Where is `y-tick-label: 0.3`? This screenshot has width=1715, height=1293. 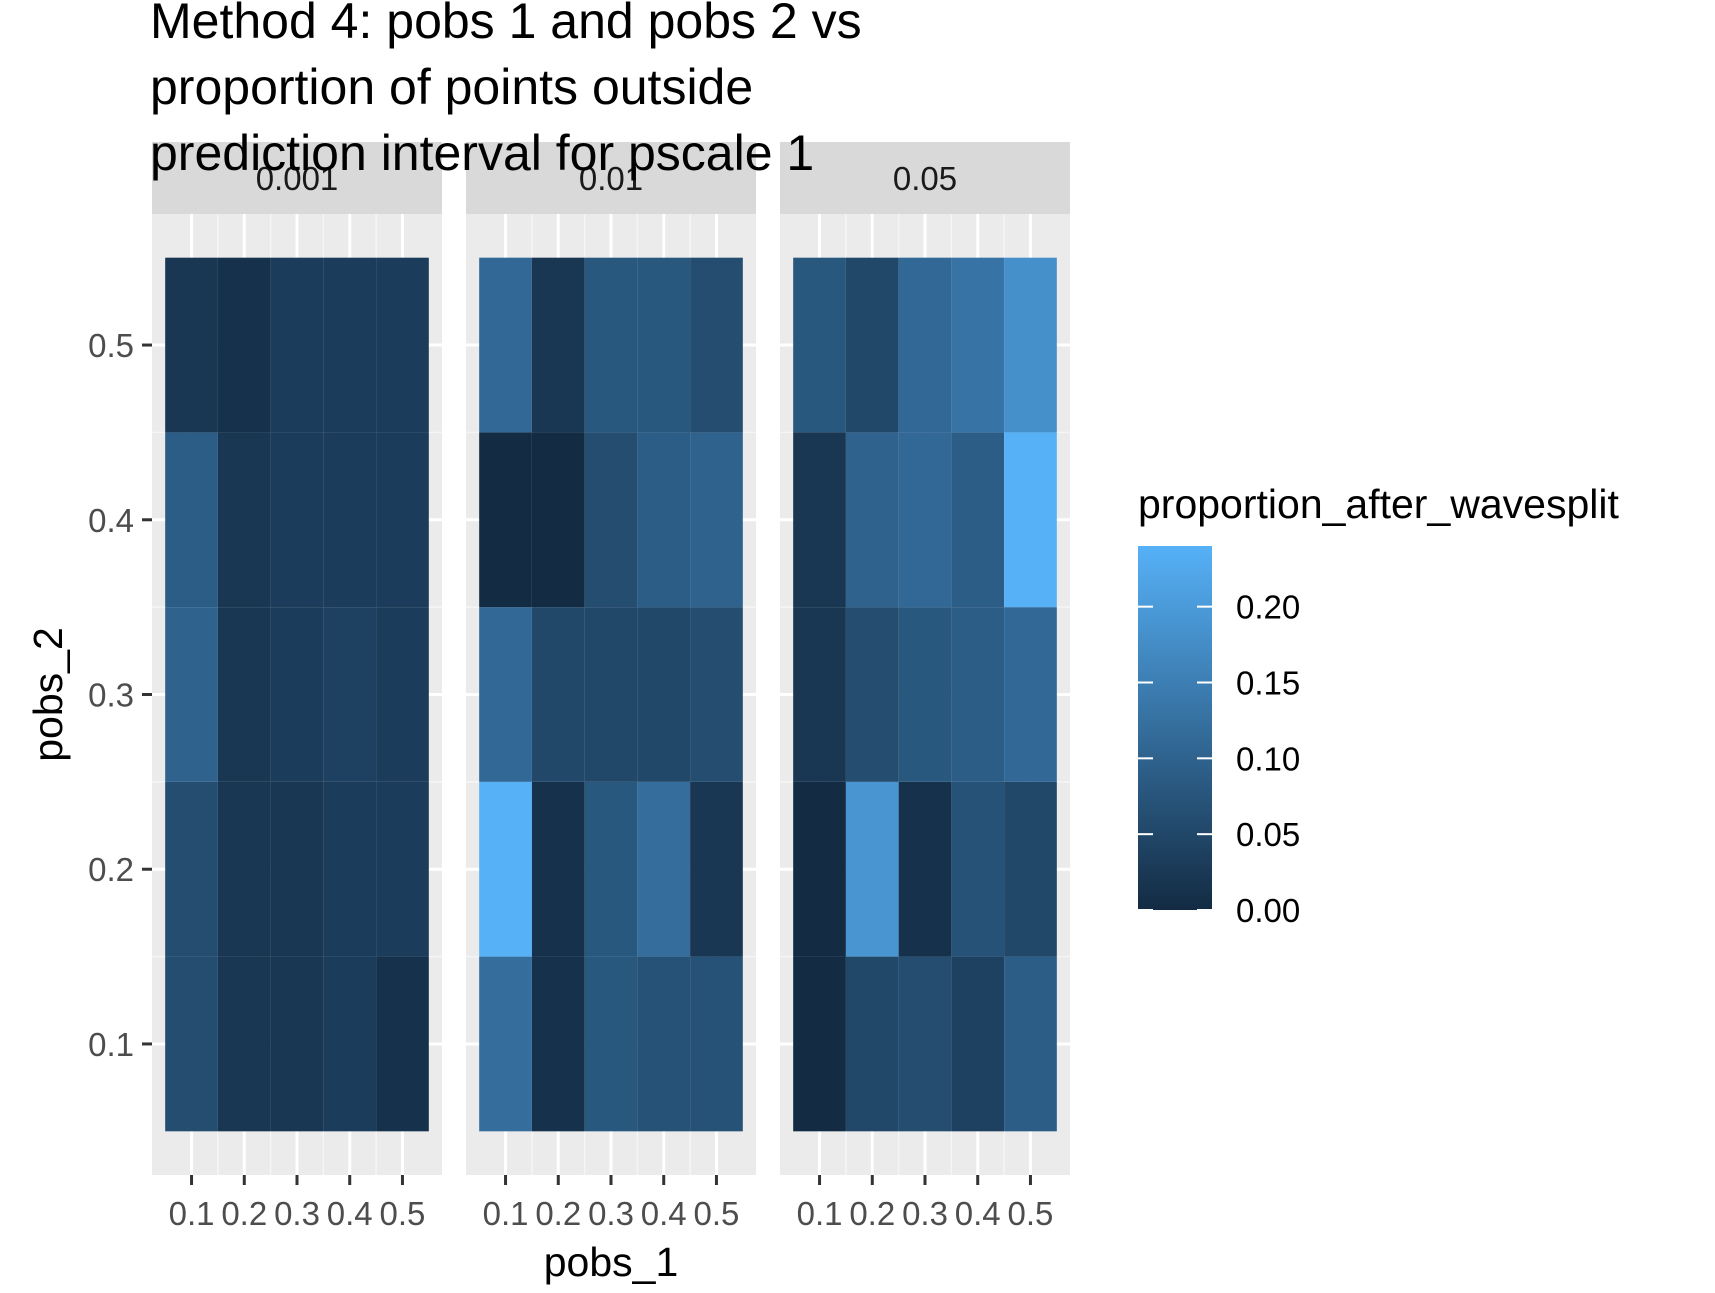
y-tick-label: 0.3 is located at coordinates (111, 695).